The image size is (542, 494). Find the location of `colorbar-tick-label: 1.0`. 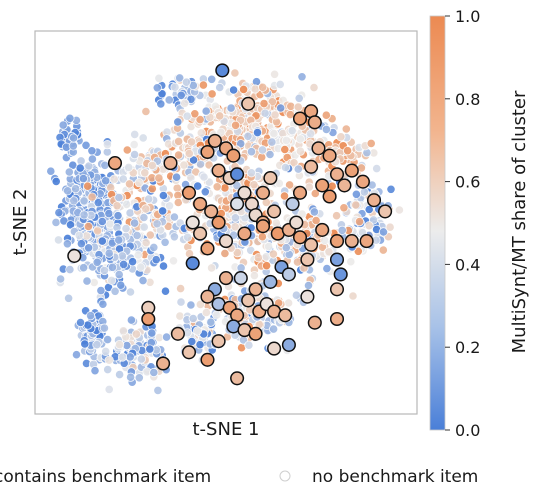

colorbar-tick-label: 1.0 is located at coordinates (467, 16).